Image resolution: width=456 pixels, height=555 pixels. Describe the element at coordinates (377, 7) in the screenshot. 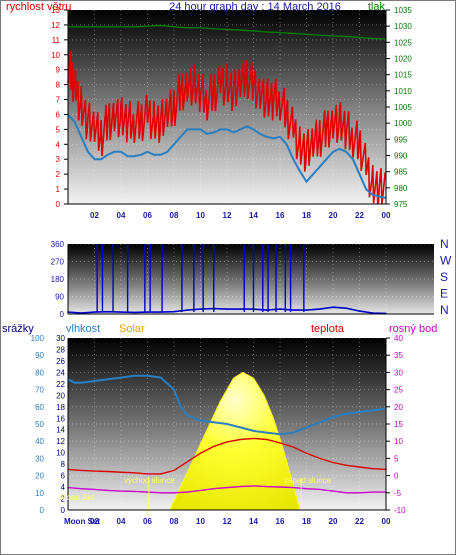

I see `pressure-label: tlak` at that location.